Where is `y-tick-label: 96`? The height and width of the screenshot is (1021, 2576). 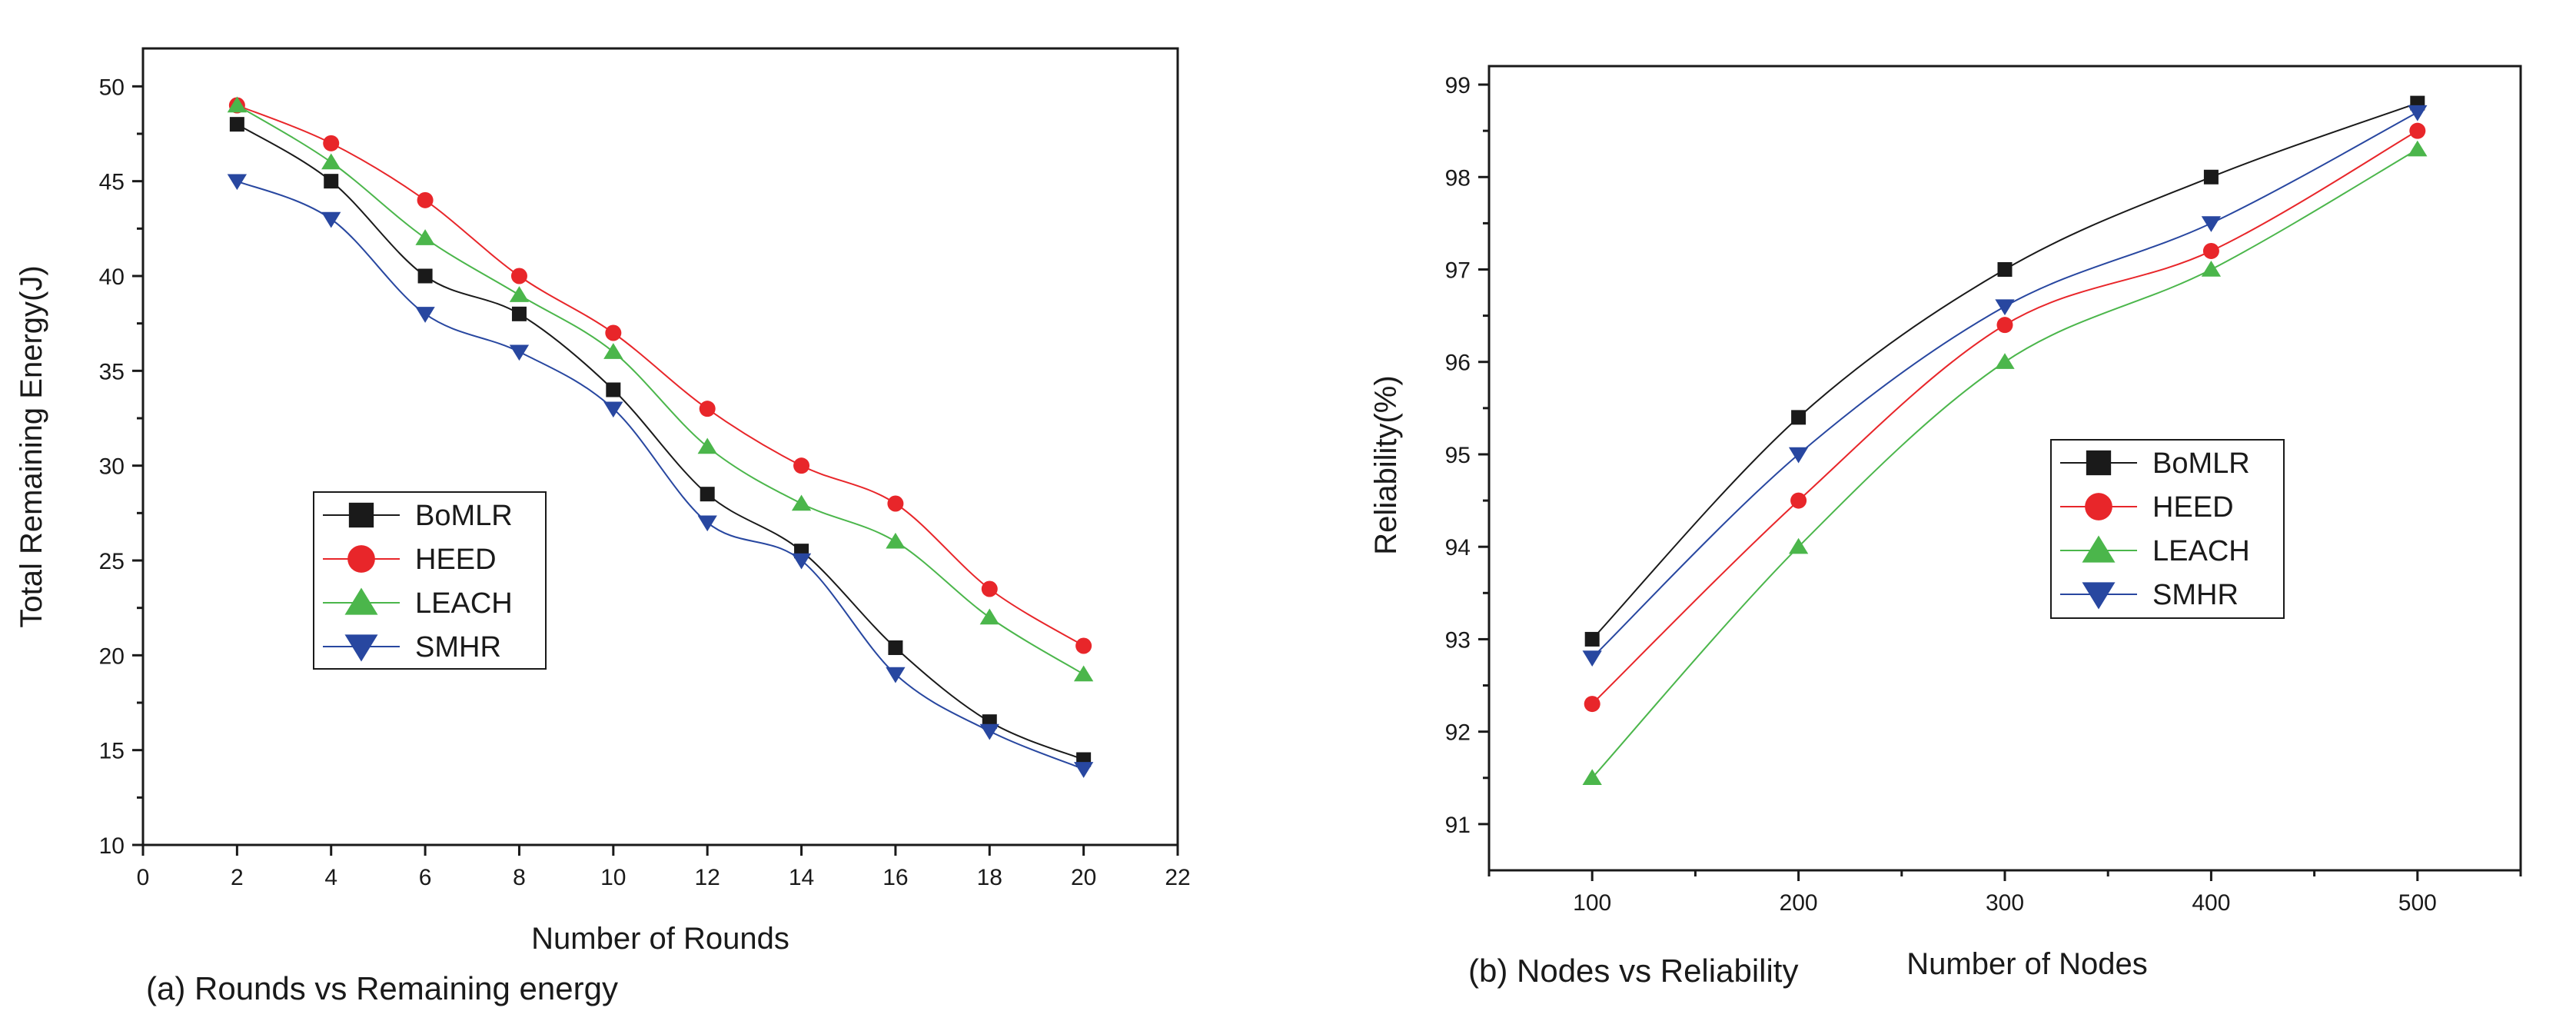
y-tick-label: 96 is located at coordinates (1458, 363).